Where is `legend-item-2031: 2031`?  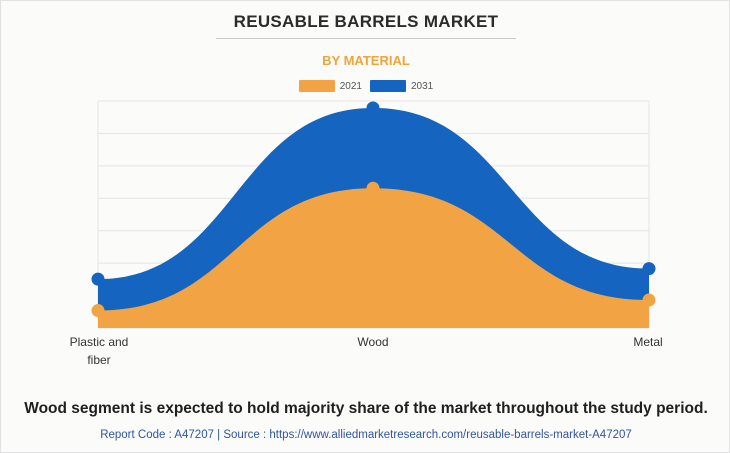
legend-item-2031: 2031 is located at coordinates (401, 86).